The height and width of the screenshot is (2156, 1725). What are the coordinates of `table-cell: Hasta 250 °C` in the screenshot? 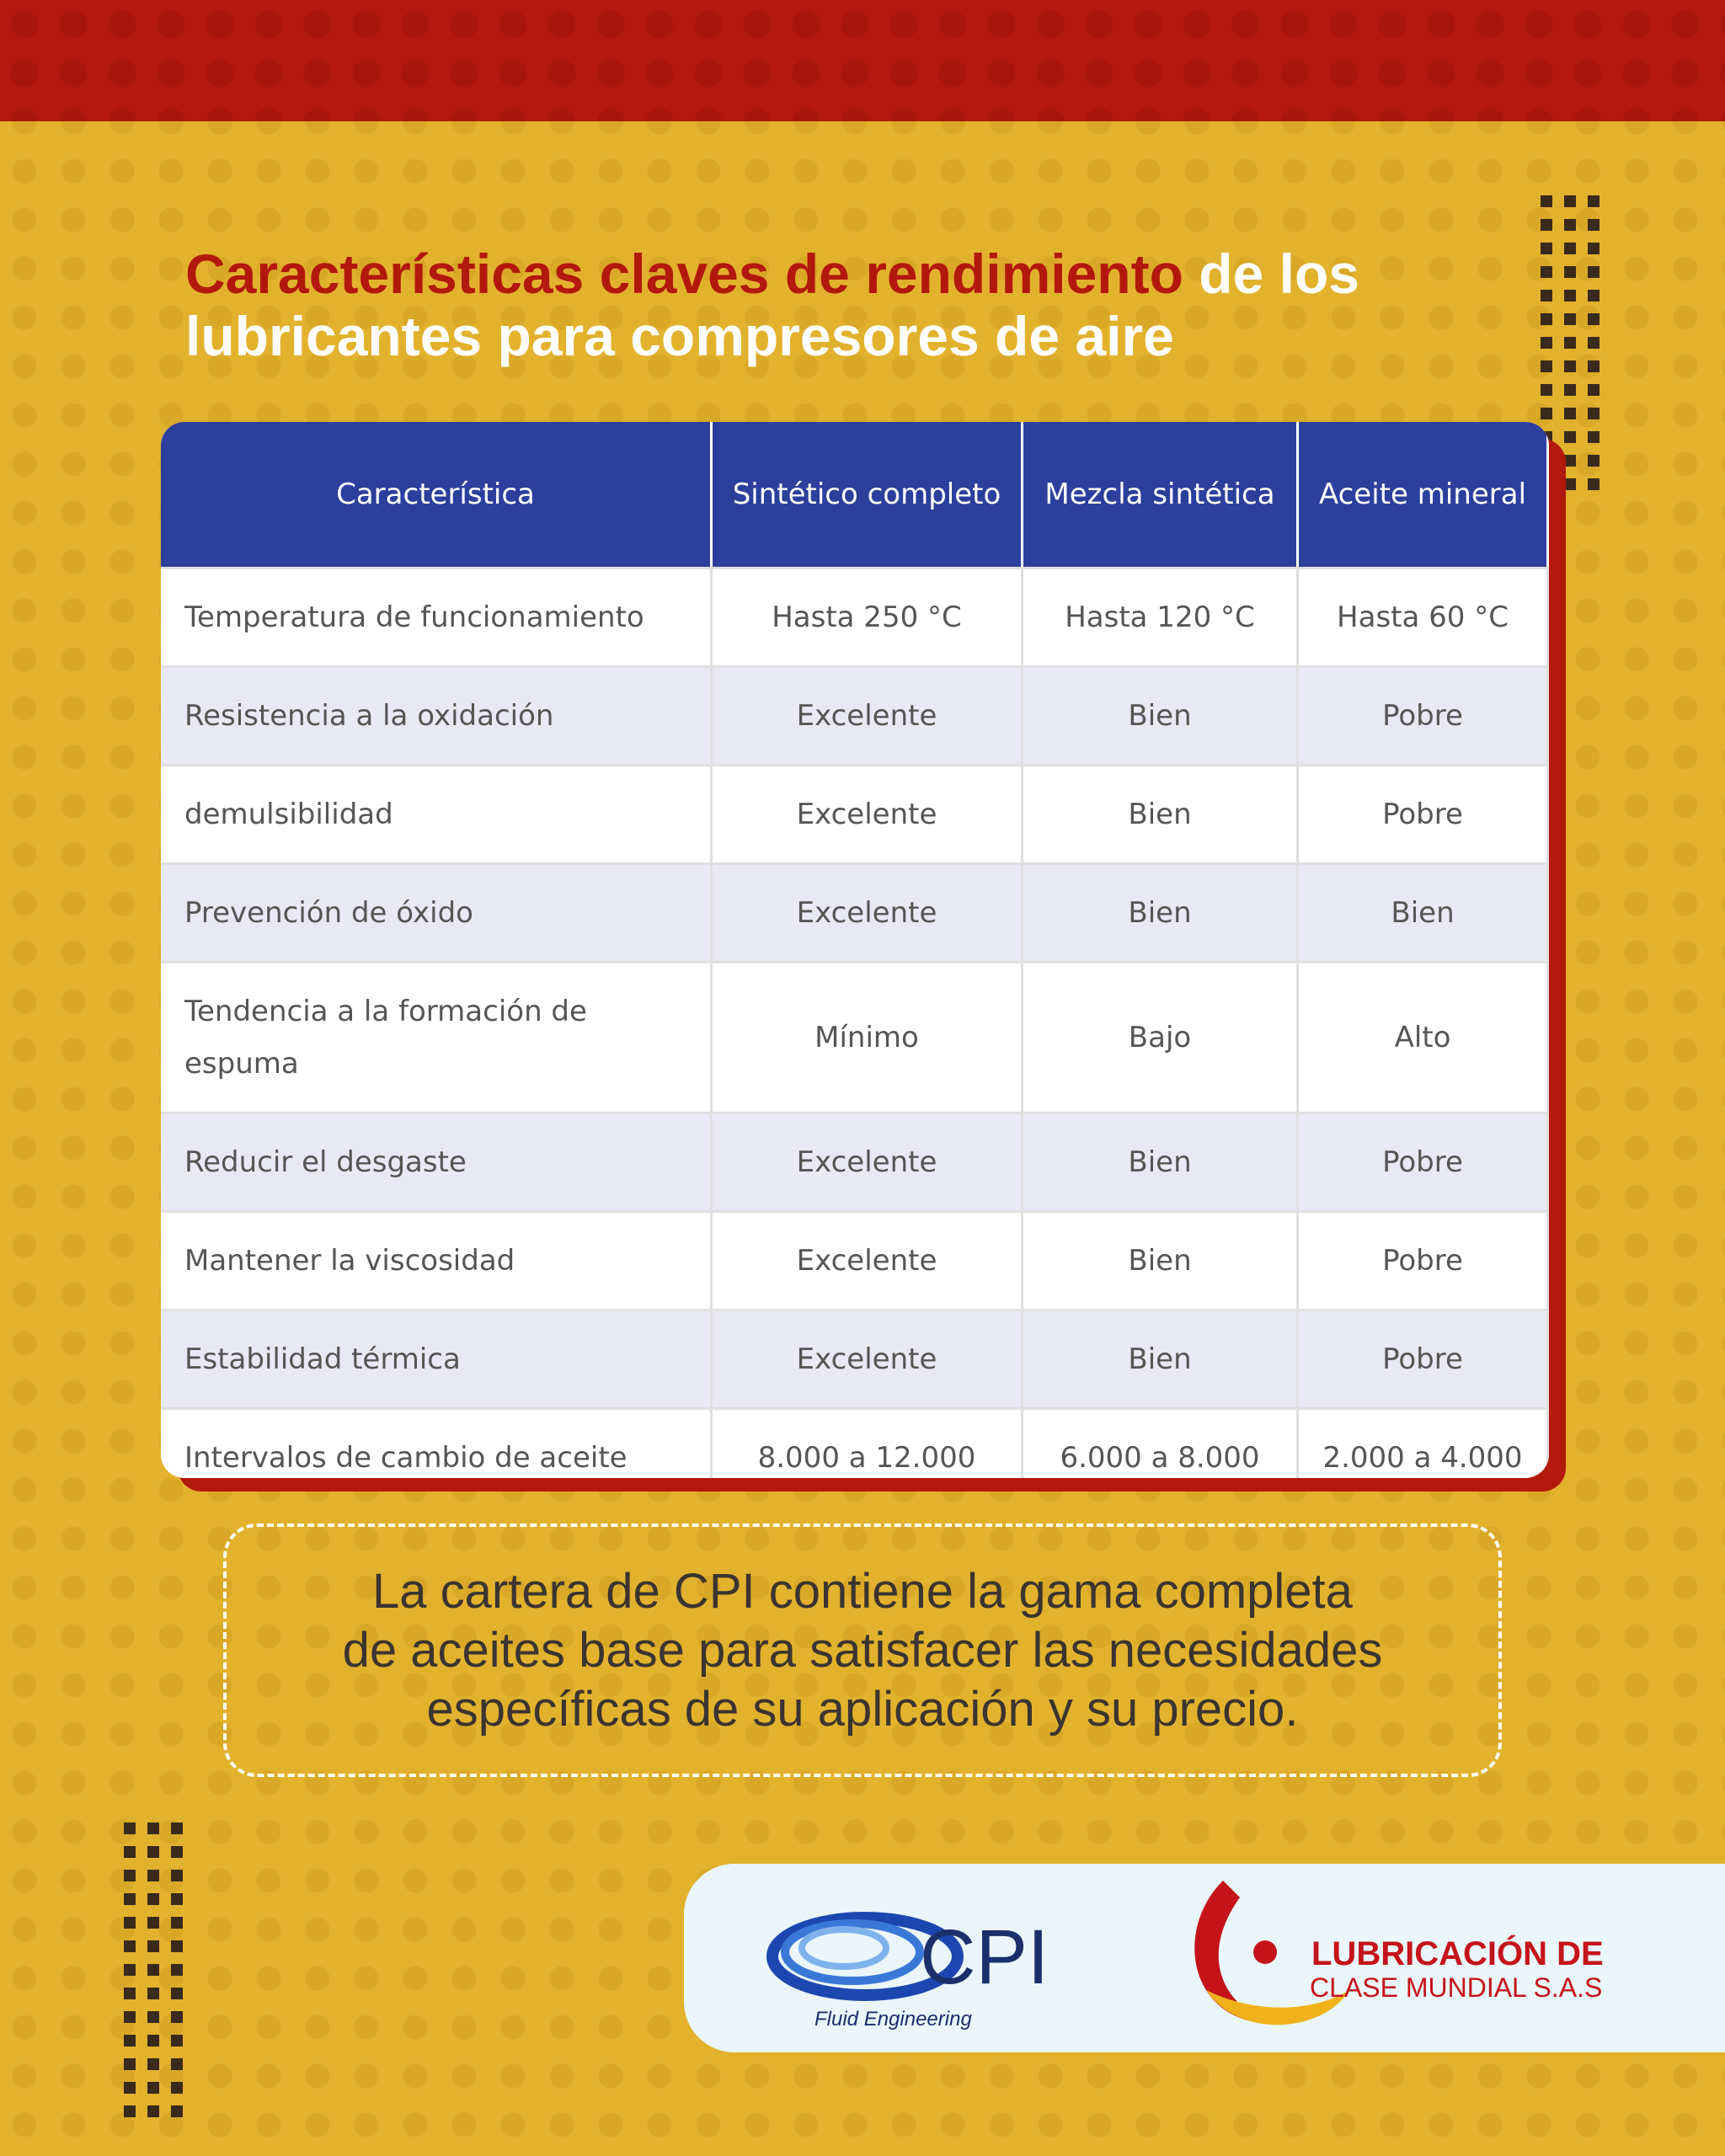 It's located at (868, 617).